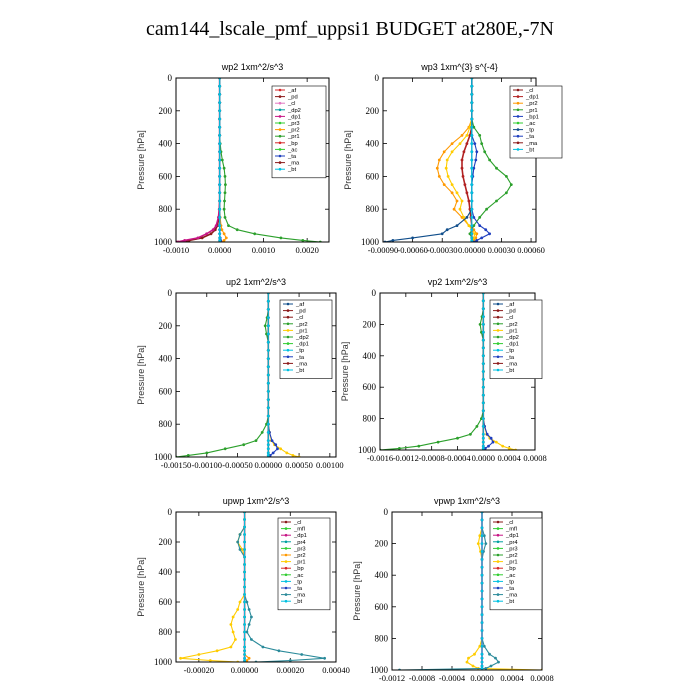 This screenshot has height=700, width=700. Describe the element at coordinates (457, 458) in the screenshot. I see `x-tick-label: -0.0004` at that location.